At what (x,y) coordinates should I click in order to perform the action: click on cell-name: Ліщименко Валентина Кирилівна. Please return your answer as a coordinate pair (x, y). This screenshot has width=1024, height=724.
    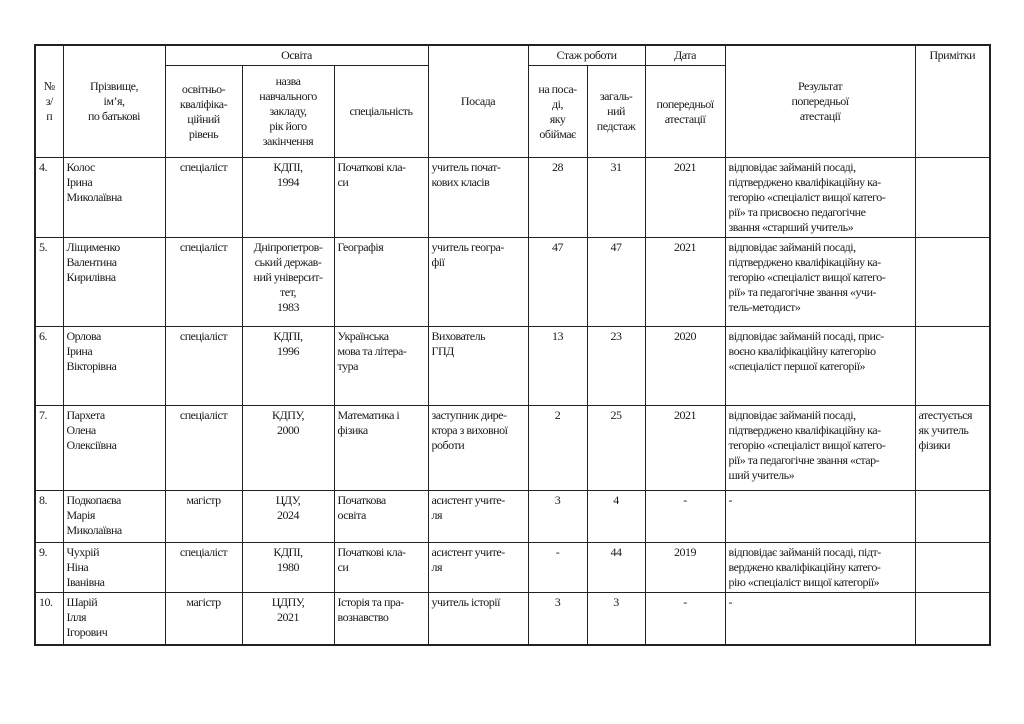
    Looking at the image, I should click on (114, 282).